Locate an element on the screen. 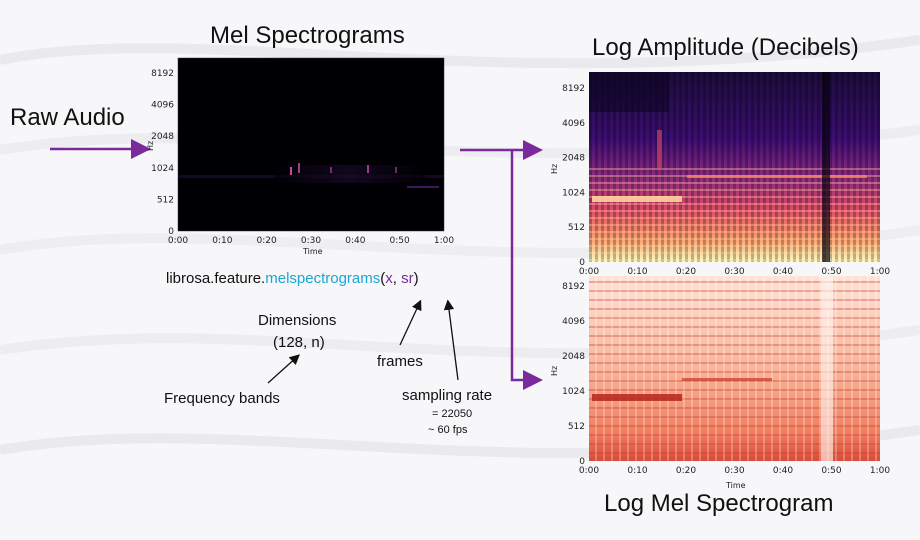  logmel-y-ticks: 8192 4096 2048 1024 512 0 is located at coordinates (573, 374).